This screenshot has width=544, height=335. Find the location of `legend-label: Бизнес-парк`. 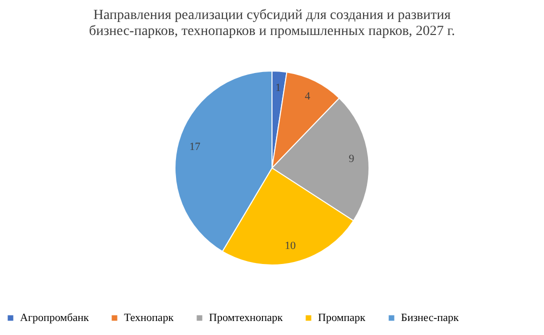

legend-label: Бизнес-парк is located at coordinates (430, 318).